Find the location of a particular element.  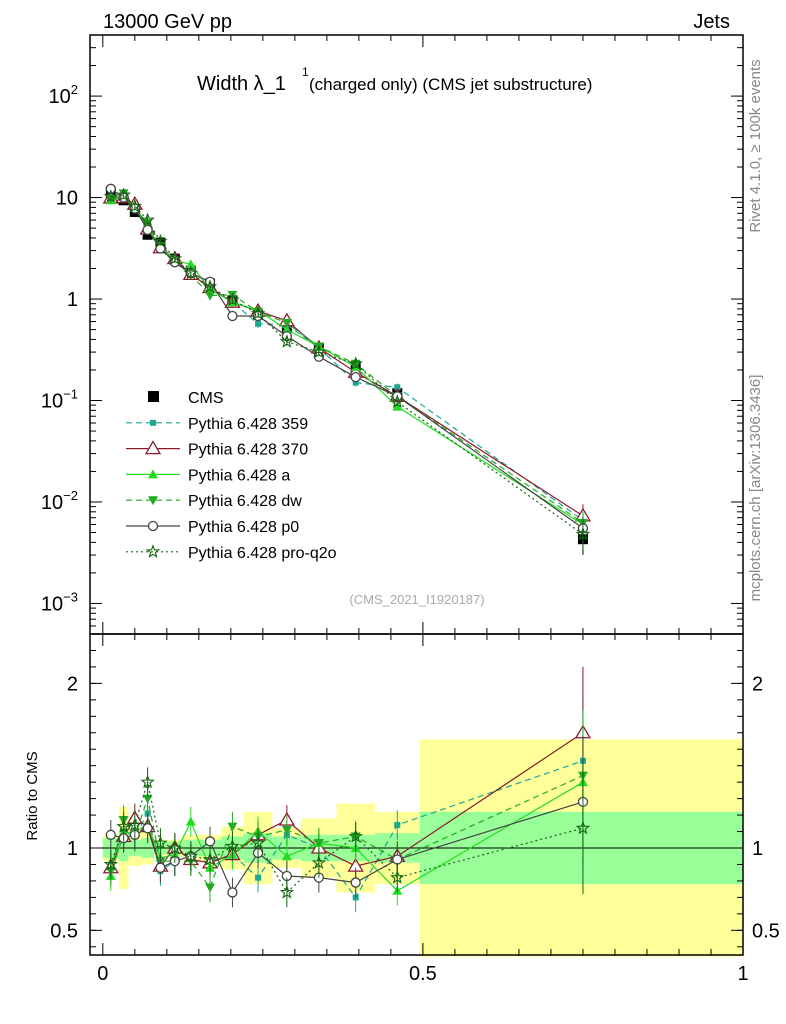

legend-item: Pythia 6.428 a is located at coordinates (208, 475).